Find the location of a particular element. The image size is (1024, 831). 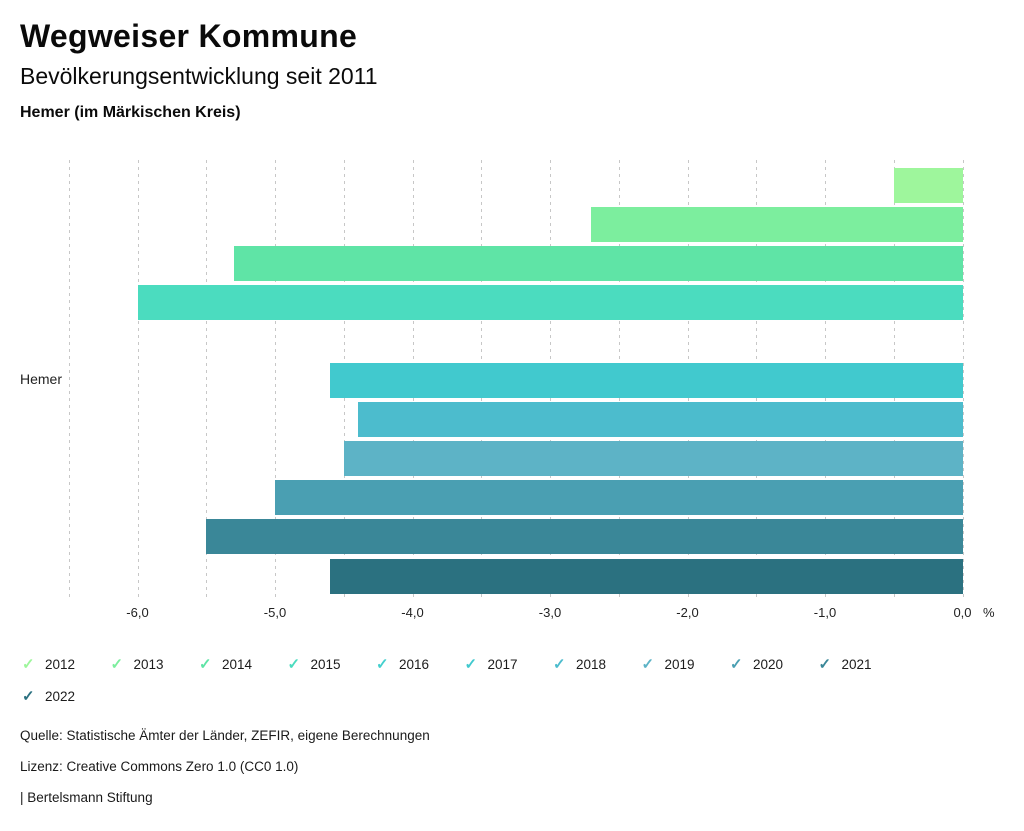

legend-year-label: 2014 is located at coordinates (237, 664).